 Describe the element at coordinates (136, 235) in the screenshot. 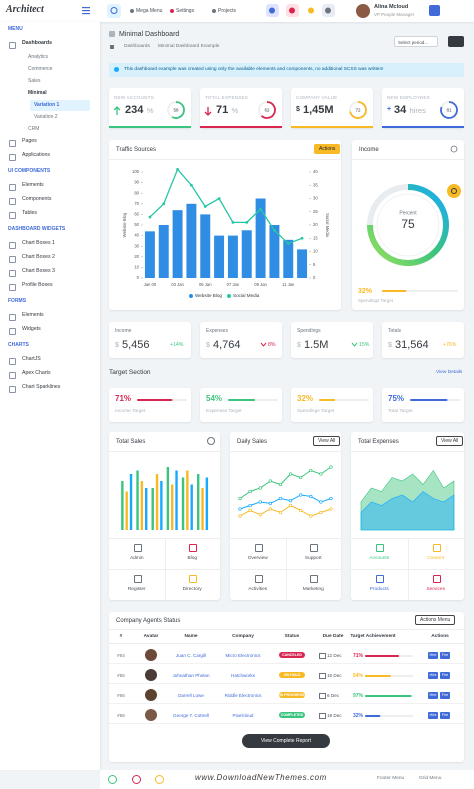

I see `y-tick-label: 40` at that location.